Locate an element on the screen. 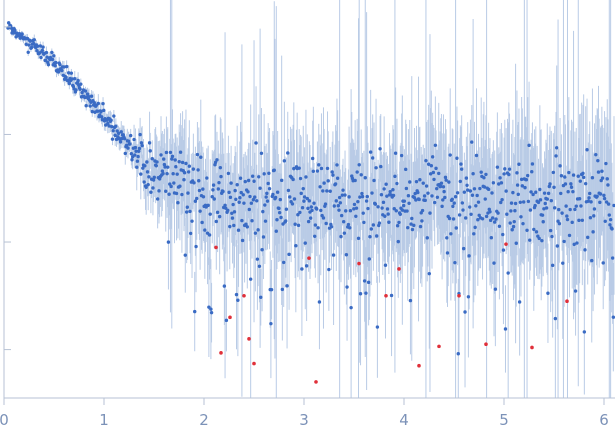  y-ticks is located at coordinates (7, 188).